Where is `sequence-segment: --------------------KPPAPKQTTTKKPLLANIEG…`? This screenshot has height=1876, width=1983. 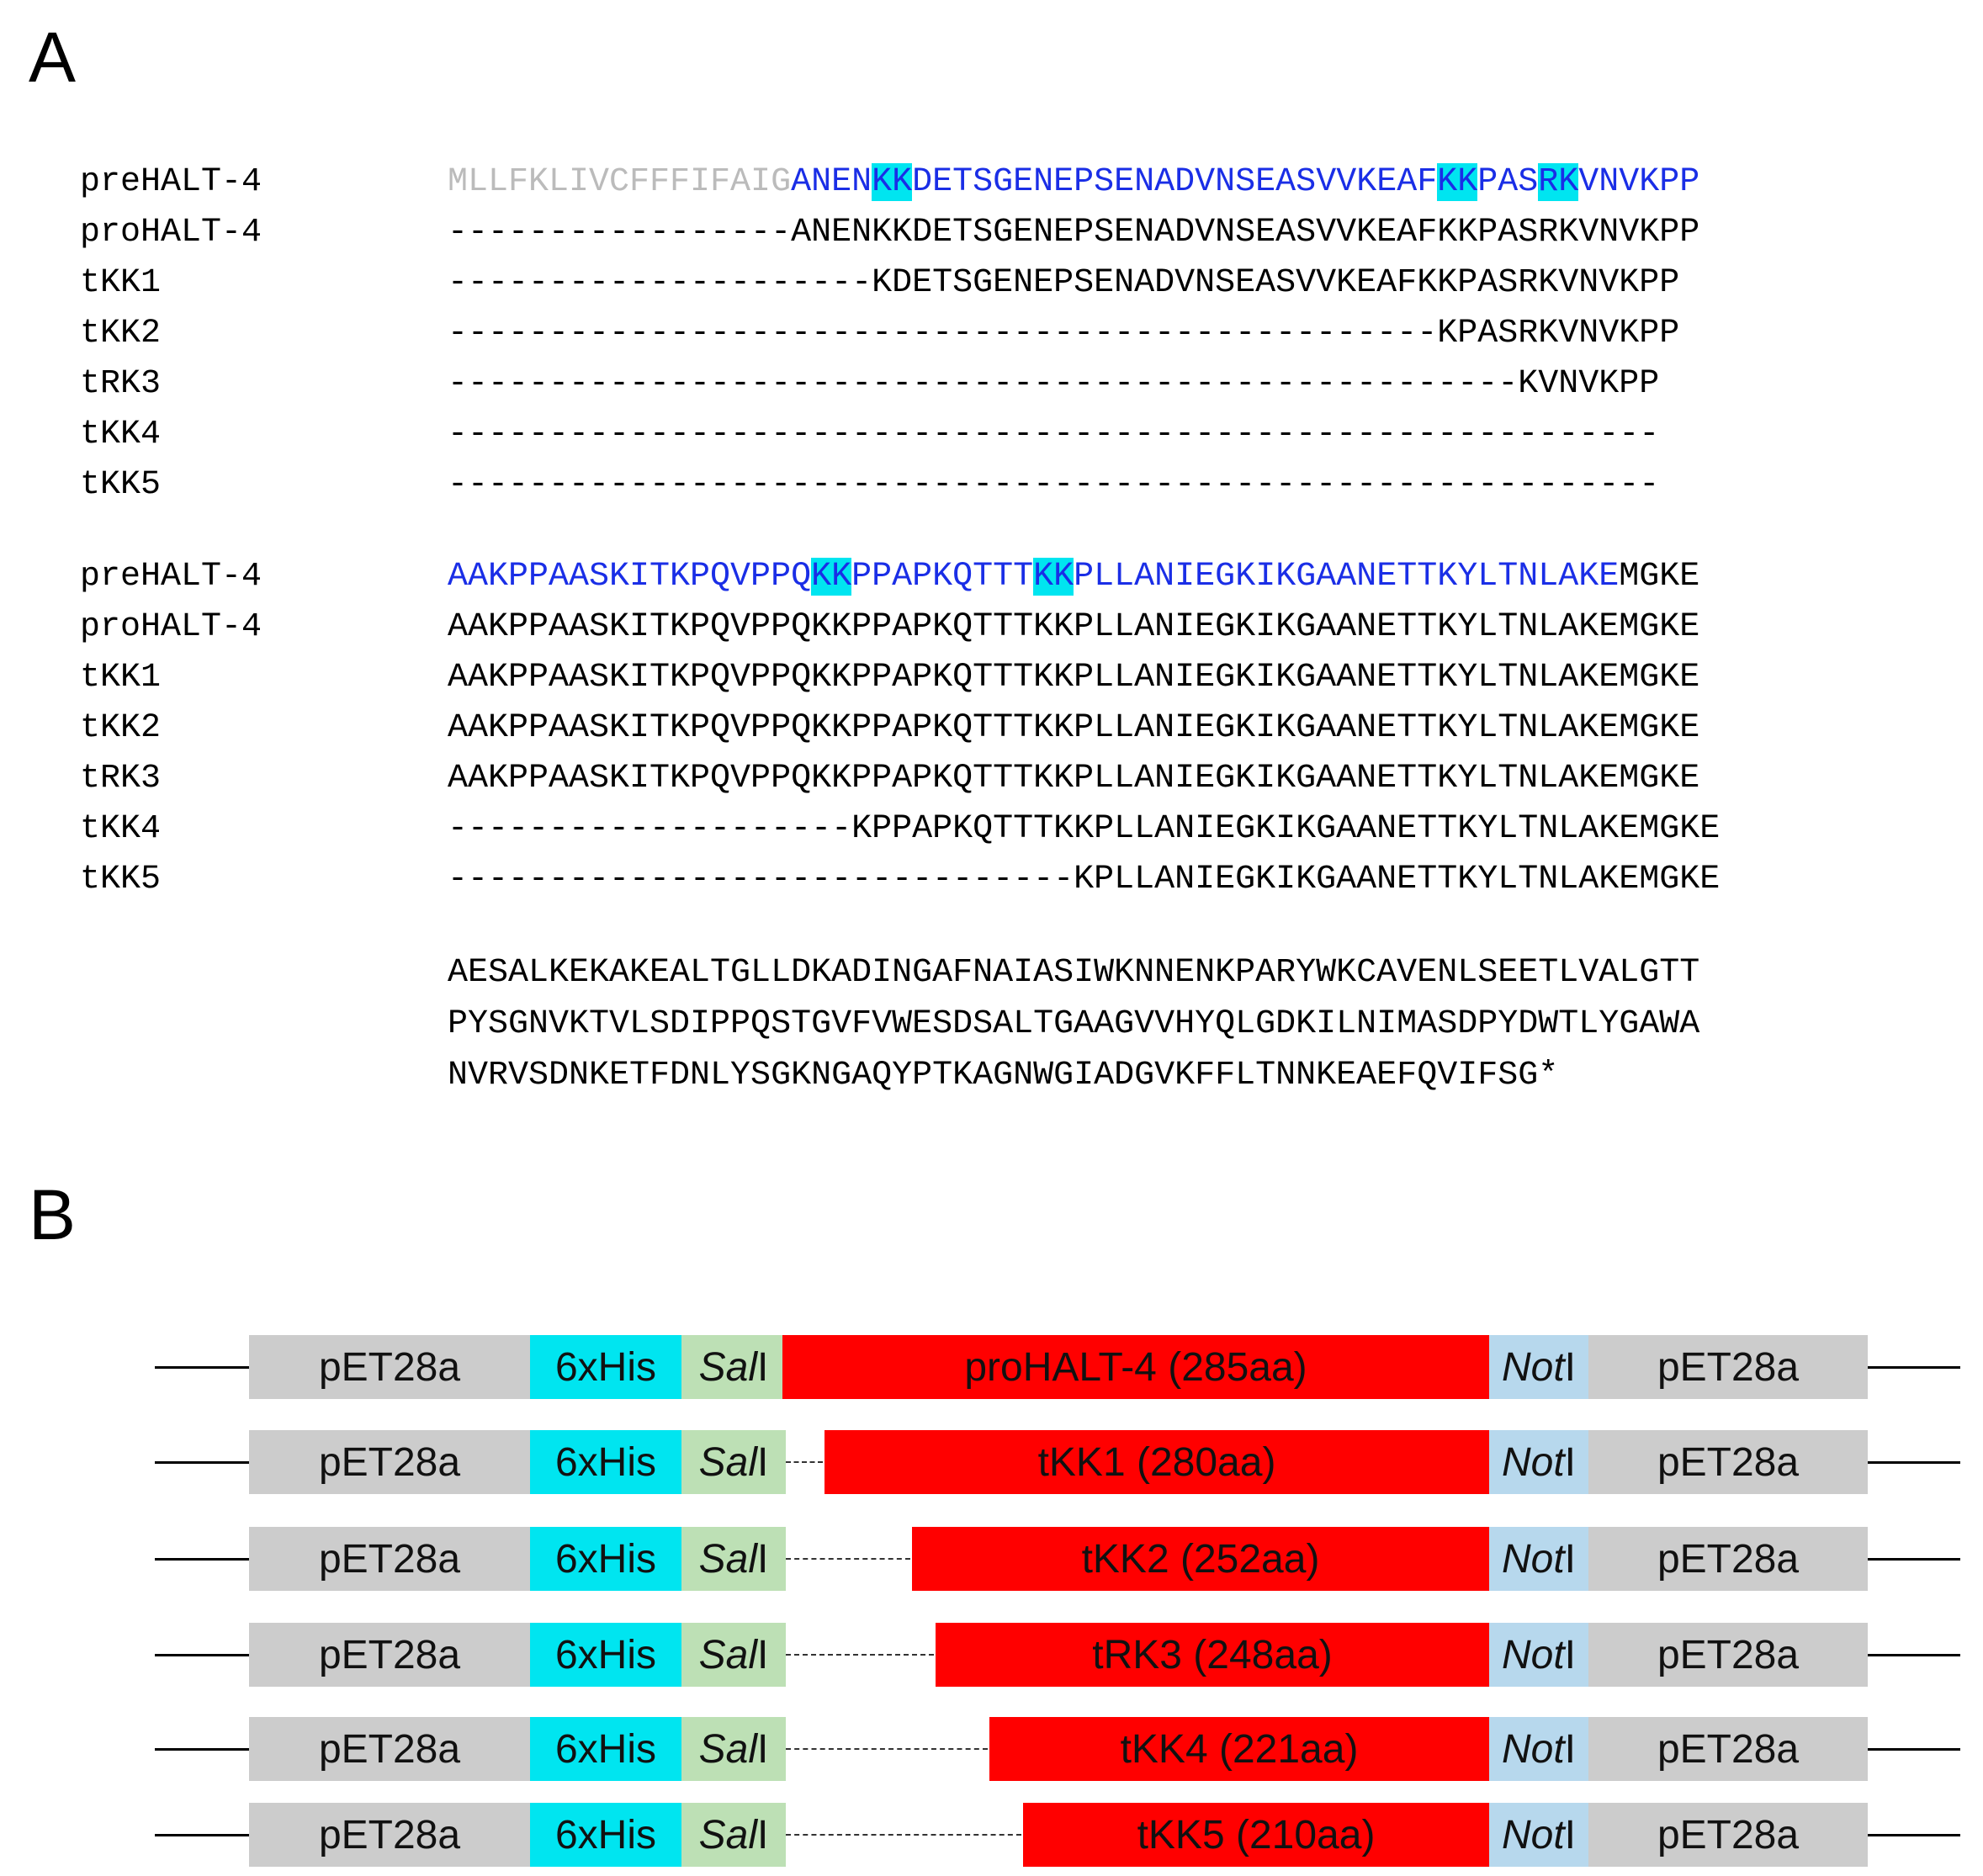
sequence-segment: --------------------KPPAPKQTTTKKPLLANIEG… is located at coordinates (1085, 829).